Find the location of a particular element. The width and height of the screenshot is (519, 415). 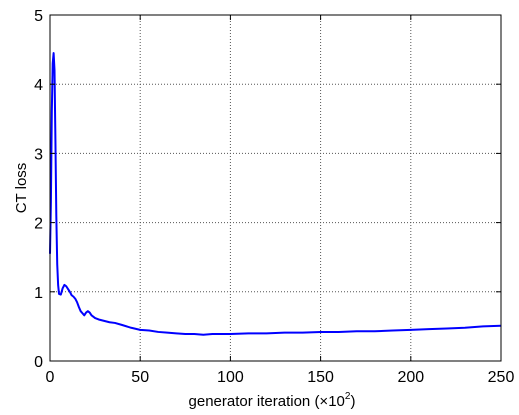

x-tick-label-50: 50 is located at coordinates (140, 377).